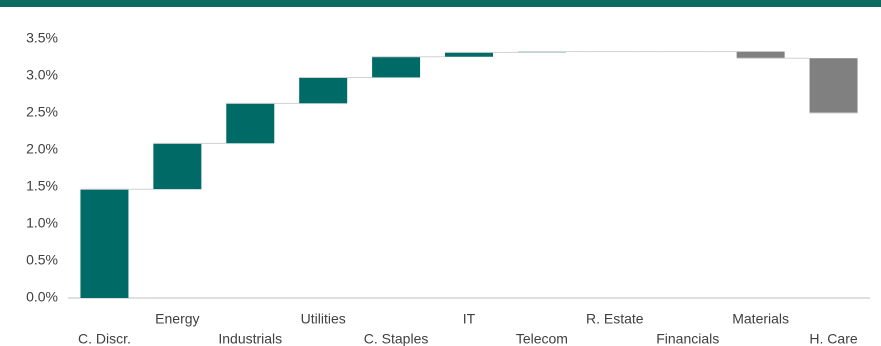  I want to click on y-tick-label: 0.0%, so click(42, 297).